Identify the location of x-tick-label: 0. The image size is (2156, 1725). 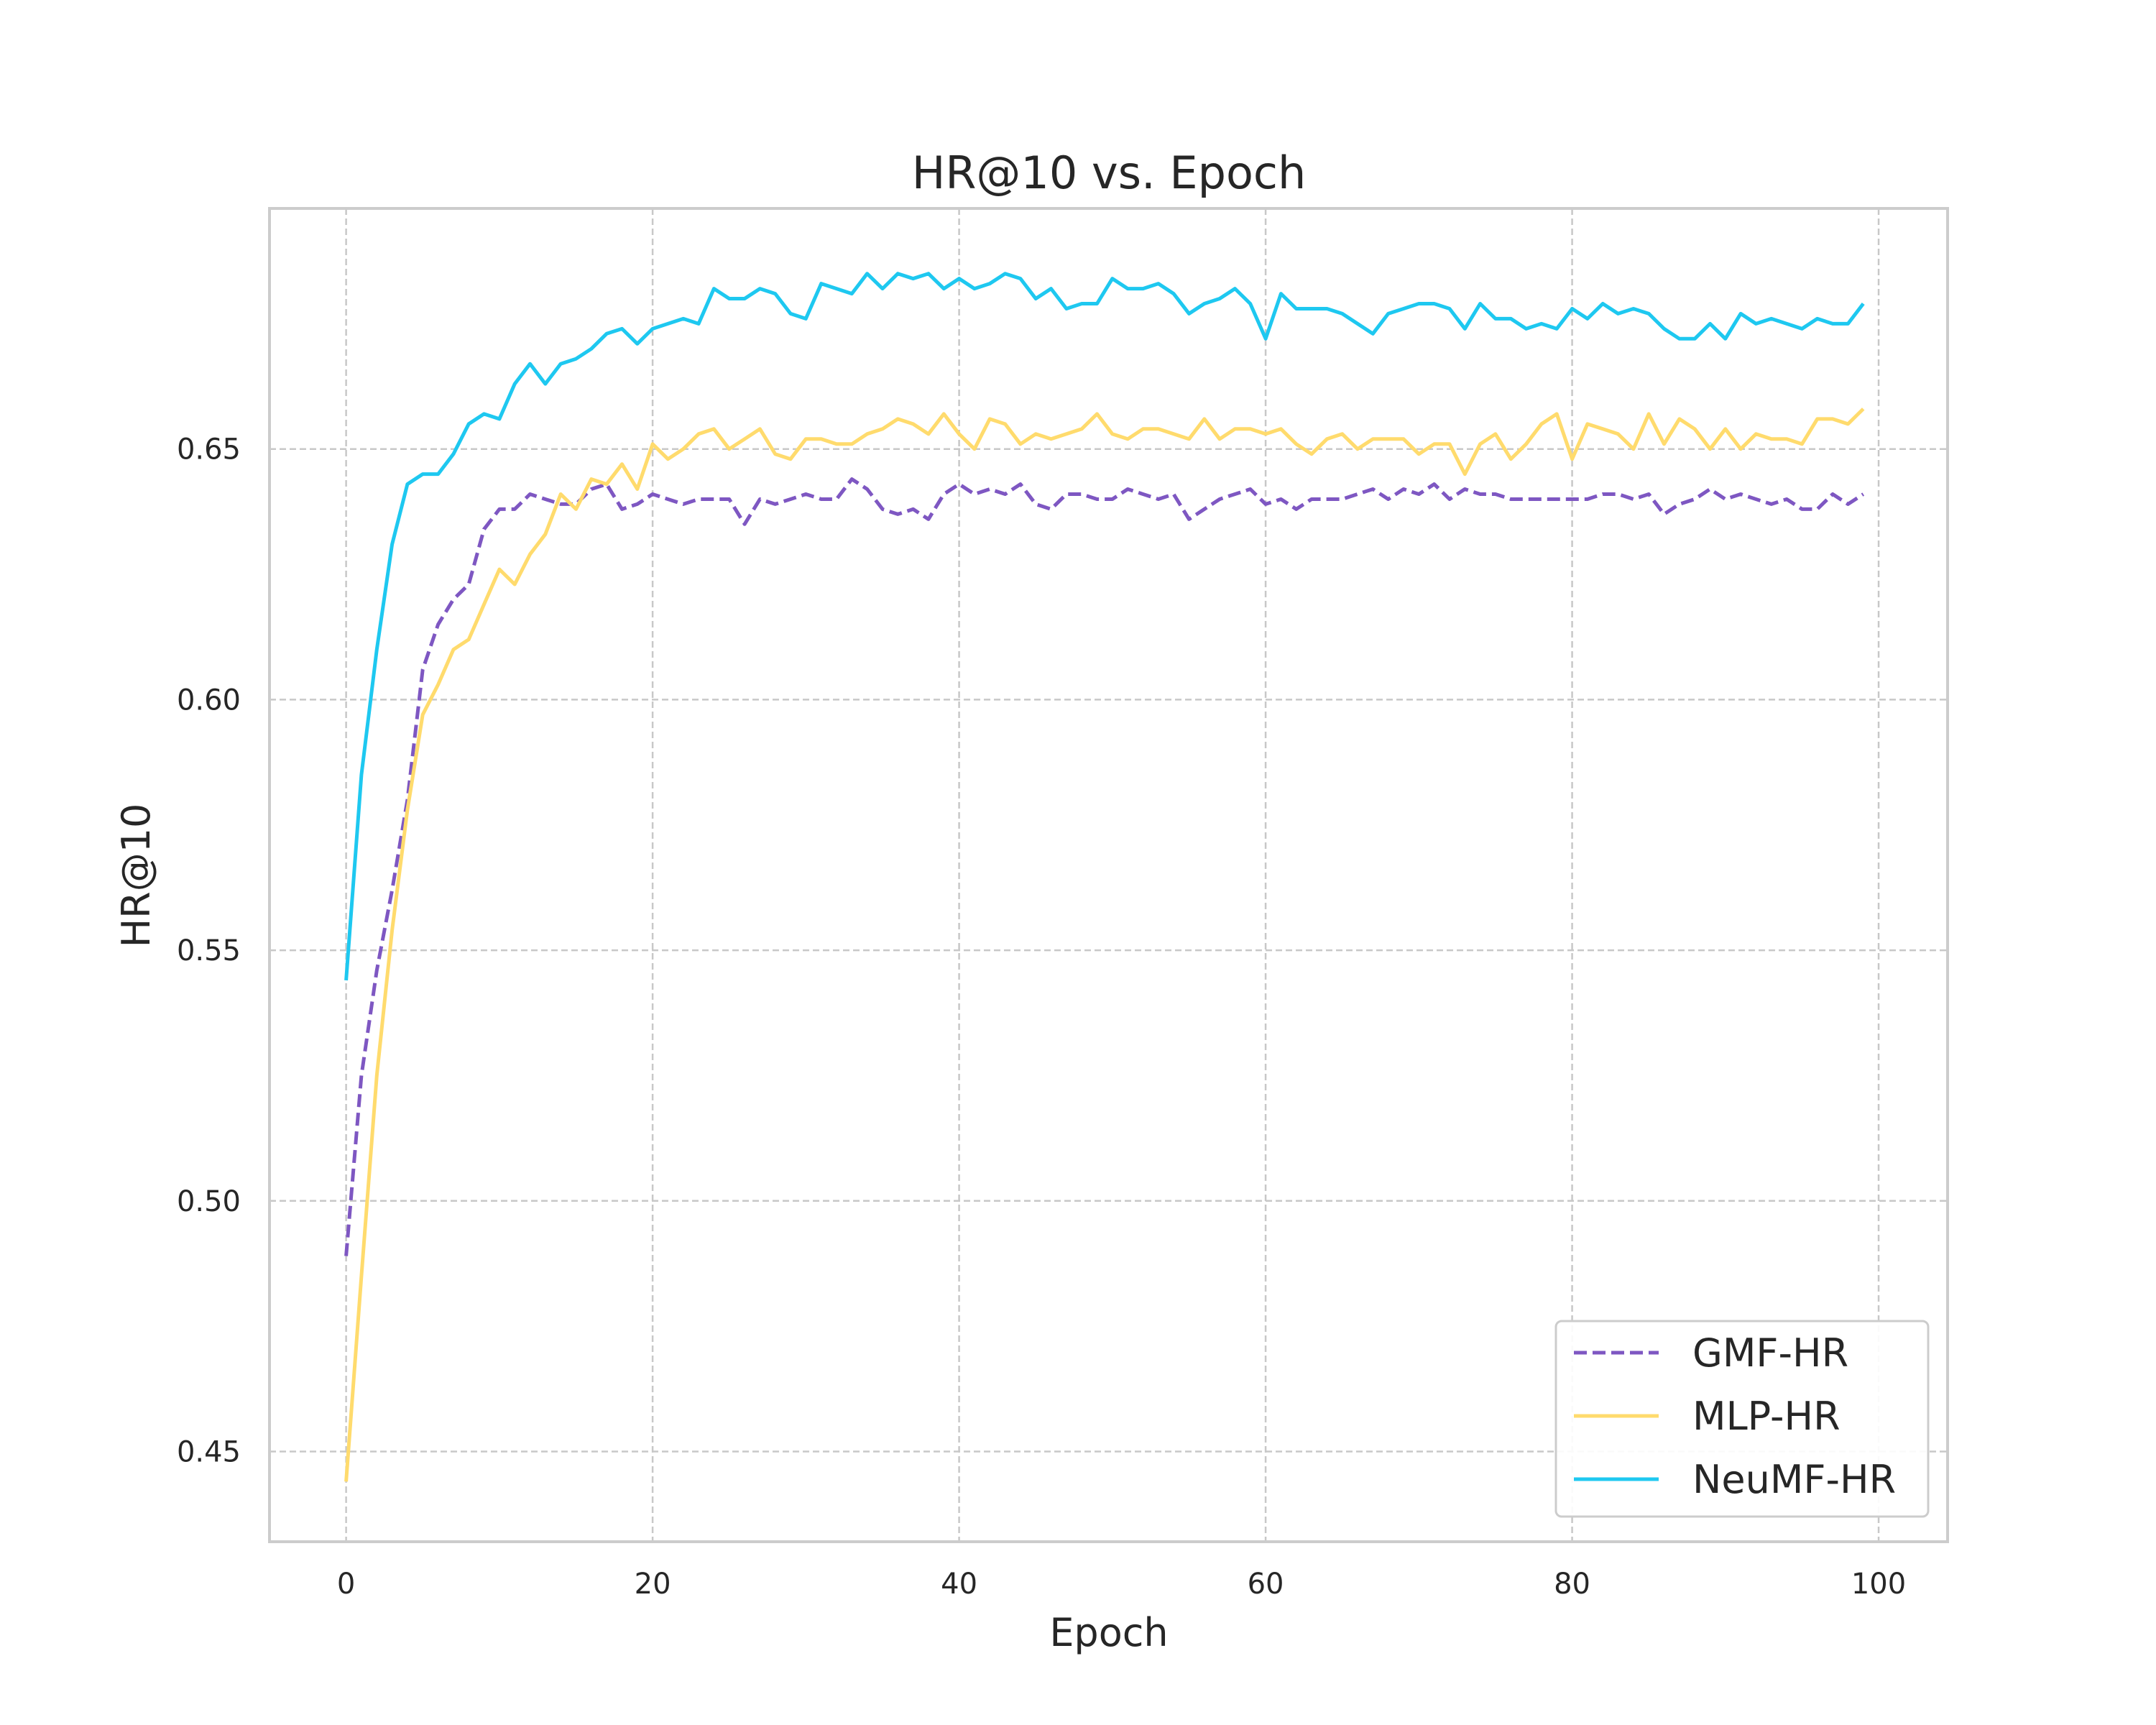
(346, 1584).